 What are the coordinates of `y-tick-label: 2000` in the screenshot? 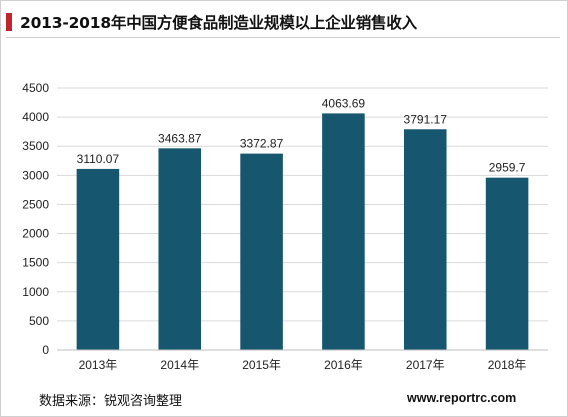 It's located at (35, 234).